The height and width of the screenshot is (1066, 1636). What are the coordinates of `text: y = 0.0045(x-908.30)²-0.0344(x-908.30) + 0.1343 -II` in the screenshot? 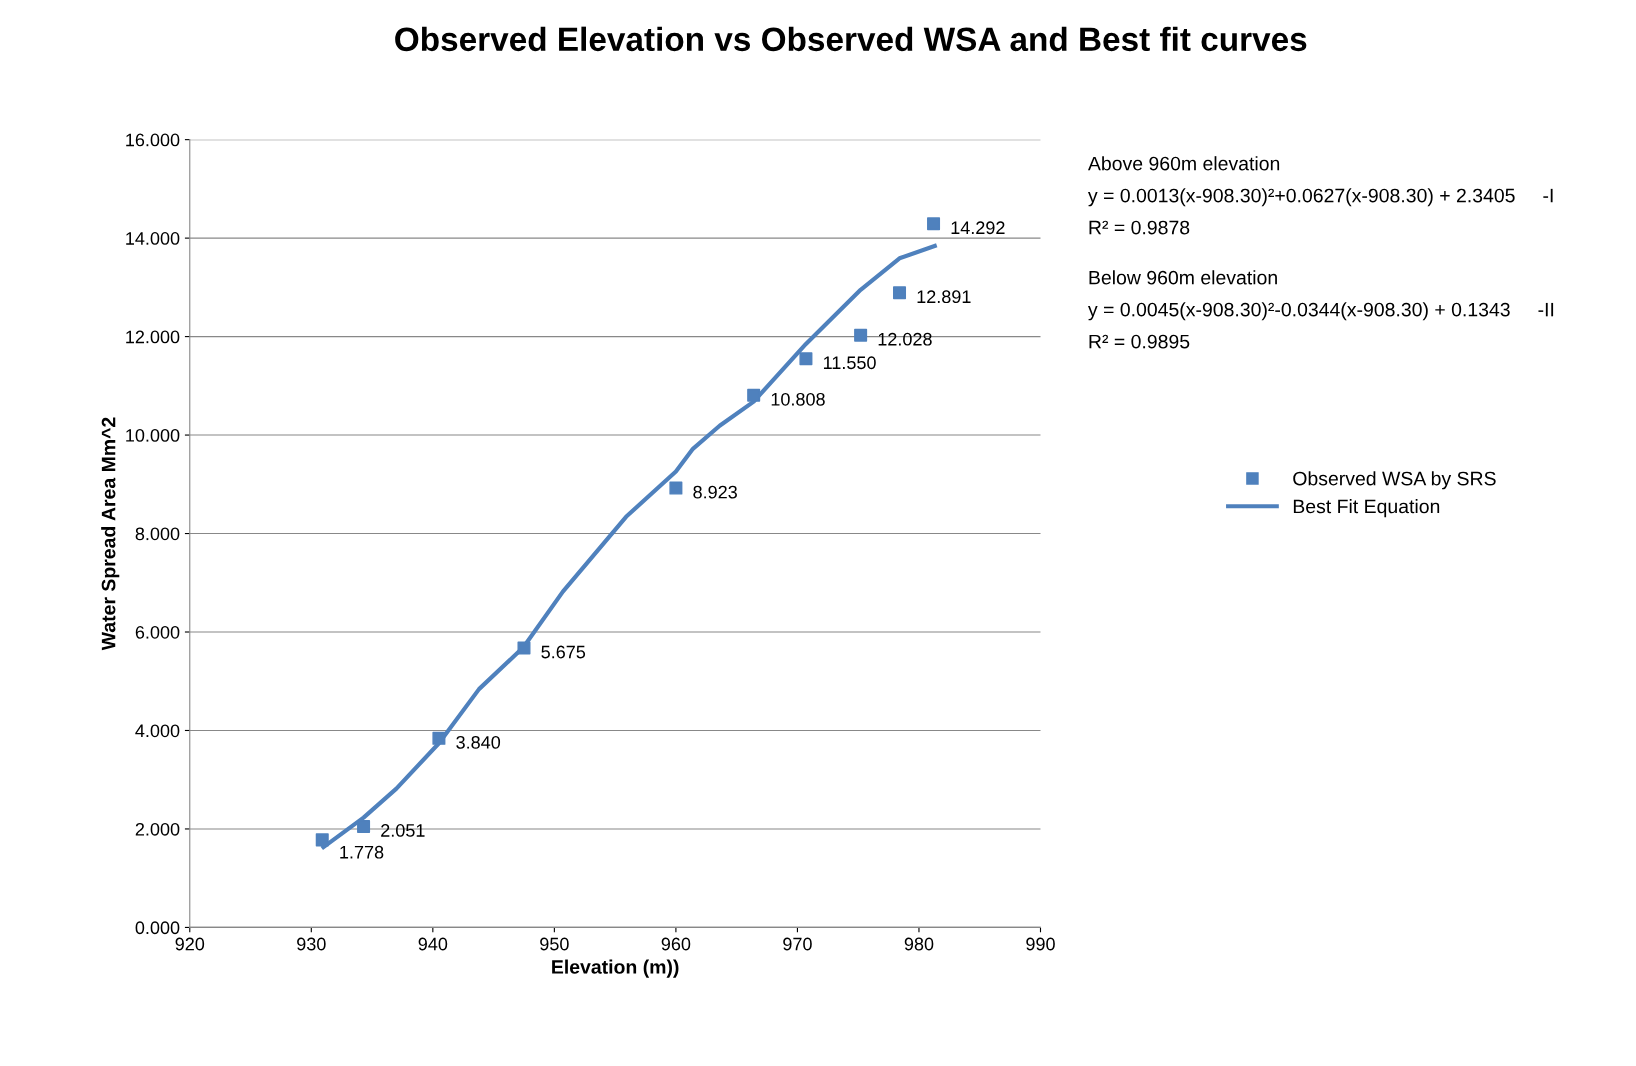 It's located at (1320, 311).